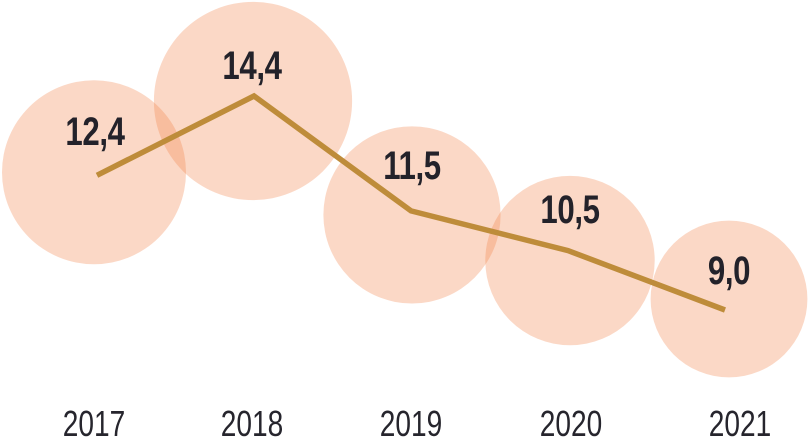 The height and width of the screenshot is (441, 810). Describe the element at coordinates (412, 165) in the screenshot. I see `value-label-2019: 11,5` at that location.